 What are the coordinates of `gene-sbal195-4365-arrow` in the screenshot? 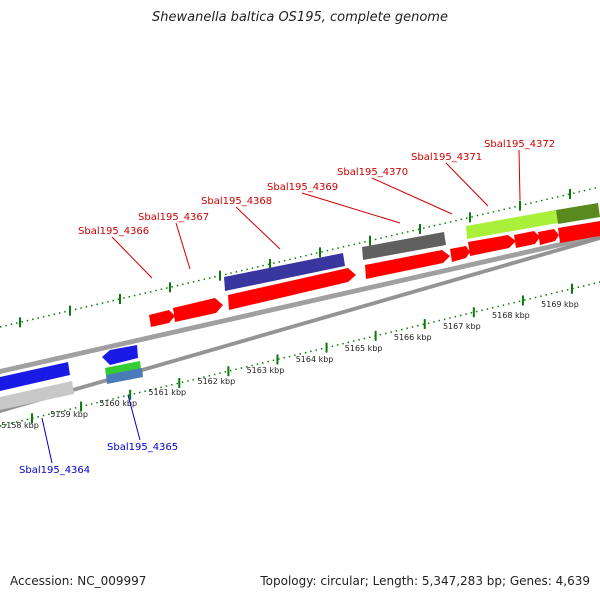 It's located at (120, 355).